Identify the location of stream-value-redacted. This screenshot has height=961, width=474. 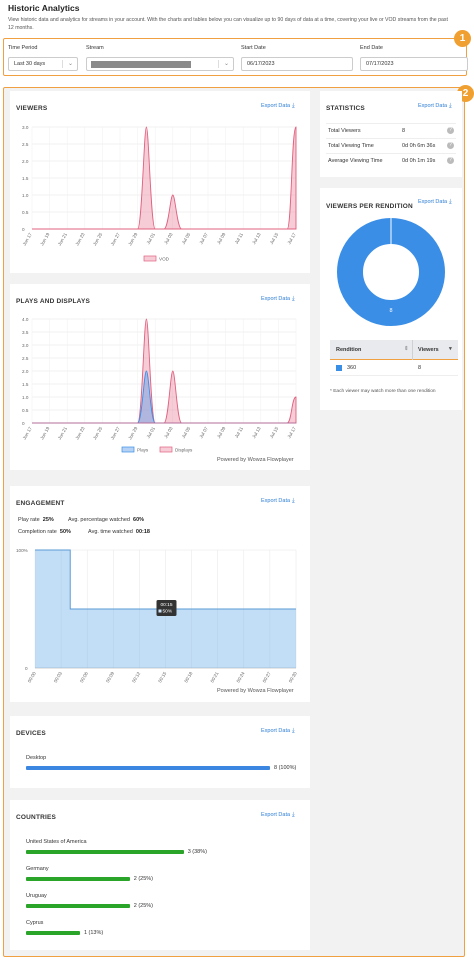
(141, 64).